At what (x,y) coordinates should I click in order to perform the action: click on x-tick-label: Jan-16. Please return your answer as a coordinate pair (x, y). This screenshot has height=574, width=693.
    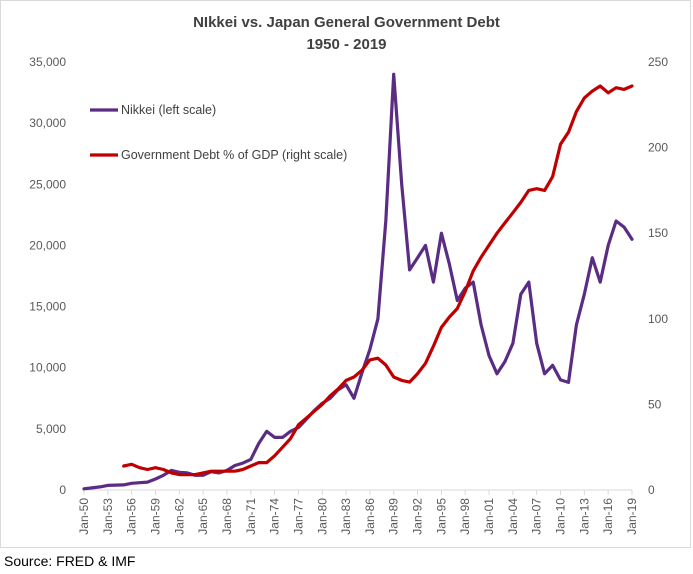
    Looking at the image, I should click on (608, 516).